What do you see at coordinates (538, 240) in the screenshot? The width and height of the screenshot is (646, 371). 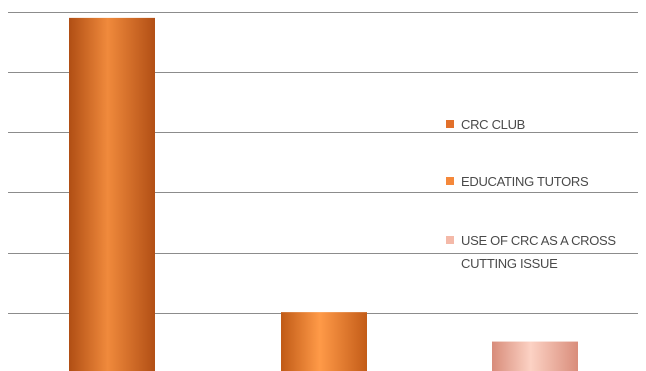 I see `legend-label-2-0: USE OF CRC AS A CROSS` at bounding box center [538, 240].